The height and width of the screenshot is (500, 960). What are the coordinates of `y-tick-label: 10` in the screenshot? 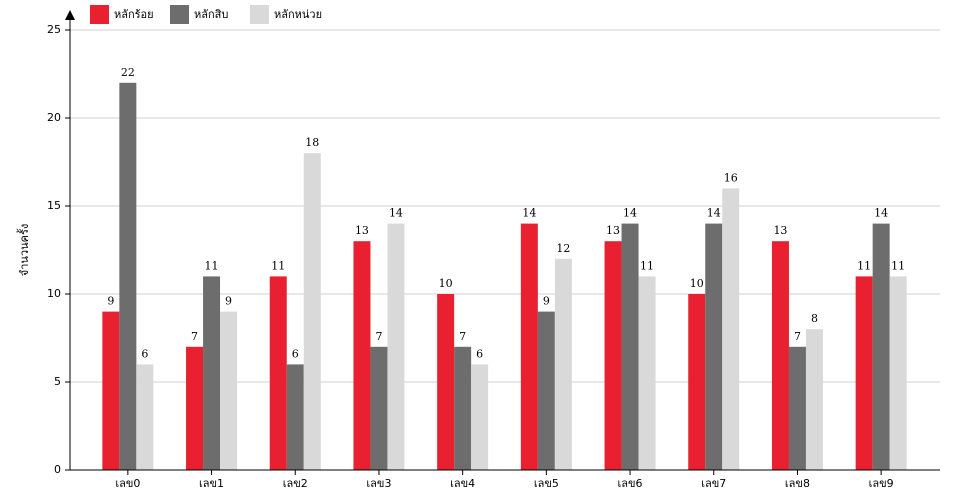 It's located at (54, 293).